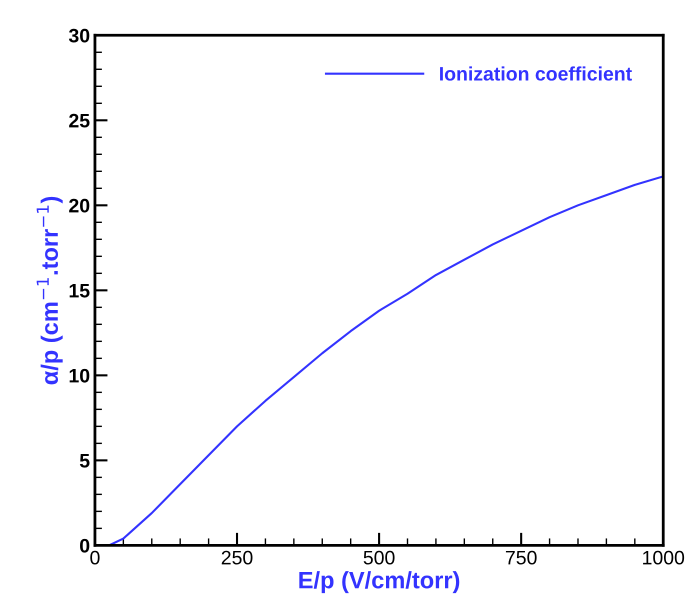 The image size is (688, 598). What do you see at coordinates (536, 73) in the screenshot?
I see `legend-label: Ionization coefficient` at bounding box center [536, 73].